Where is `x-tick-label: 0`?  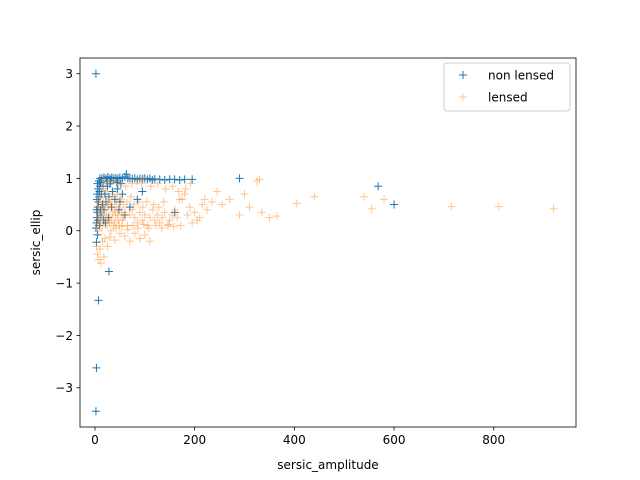
x-tick-label: 0 is located at coordinates (95, 440).